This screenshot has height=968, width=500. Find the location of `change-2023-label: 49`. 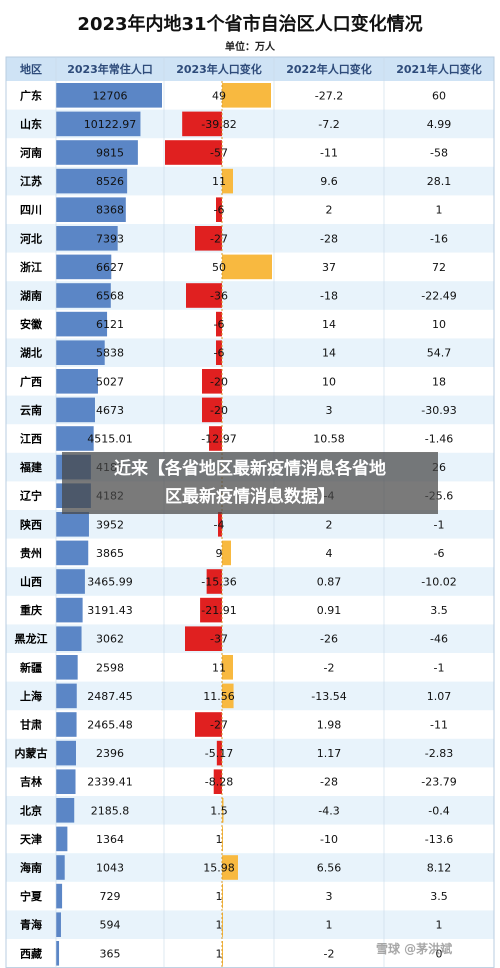

change-2023-label: 49 is located at coordinates (219, 95).